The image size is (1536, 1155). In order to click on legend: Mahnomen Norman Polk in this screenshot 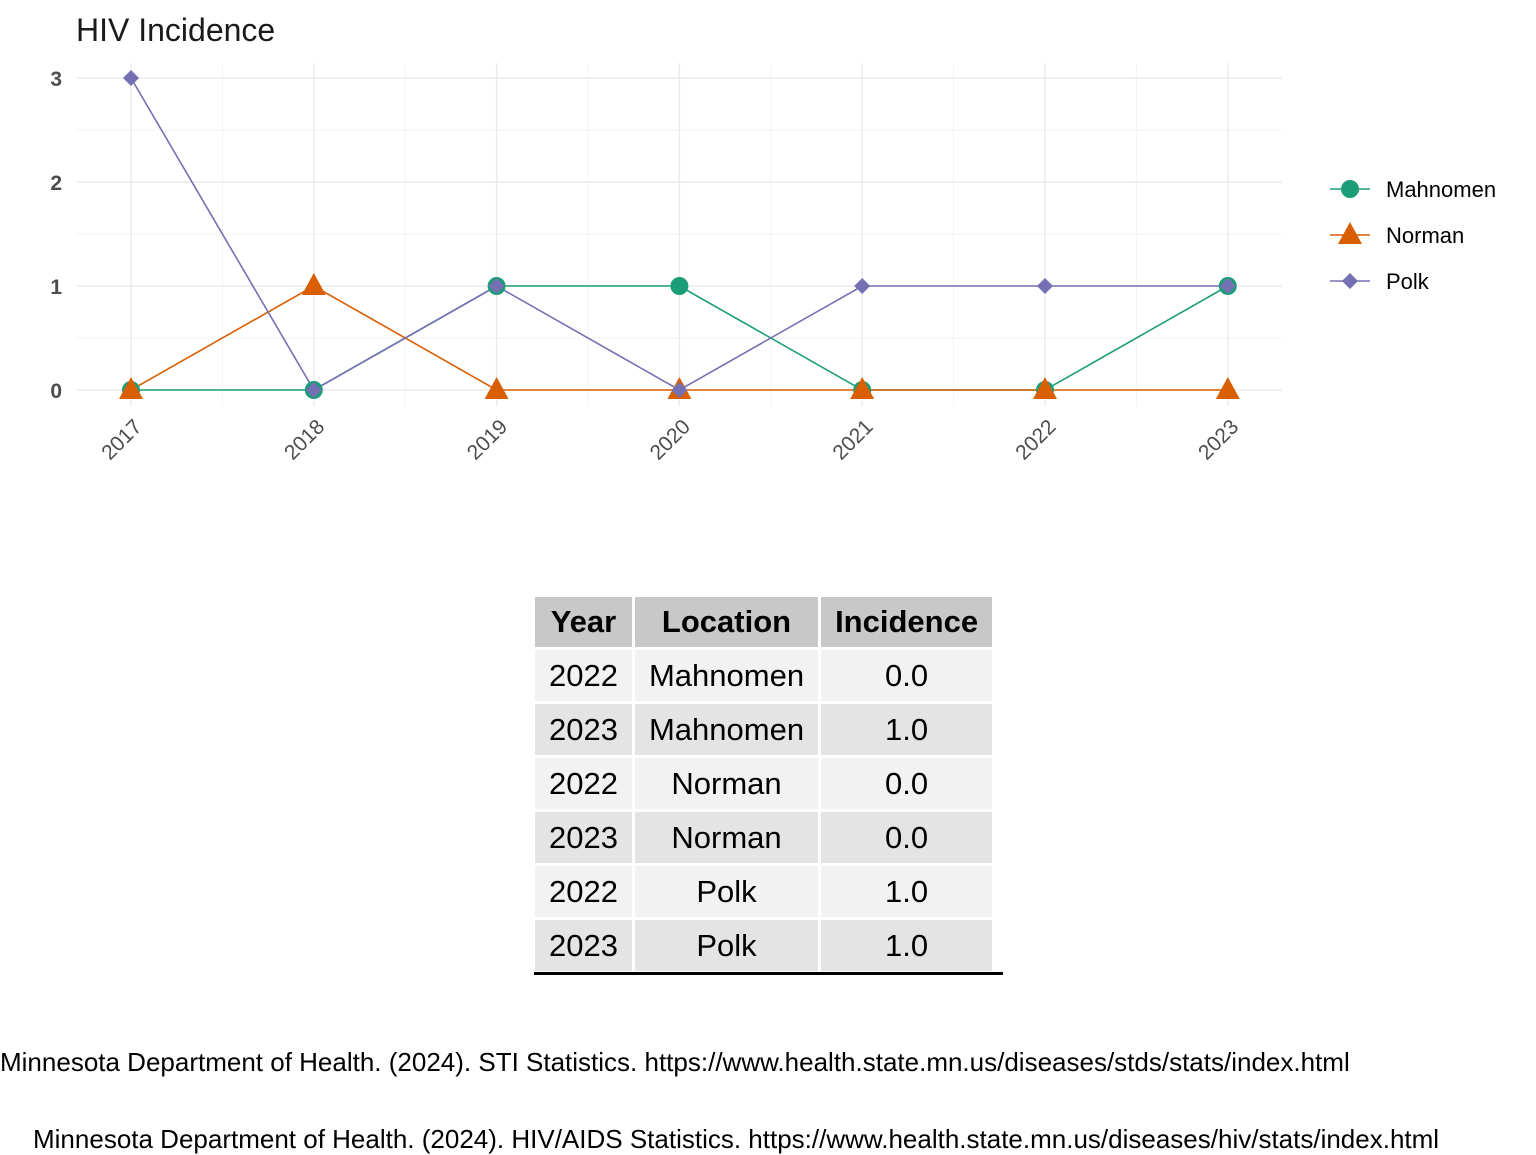, I will do `click(1413, 235)`.